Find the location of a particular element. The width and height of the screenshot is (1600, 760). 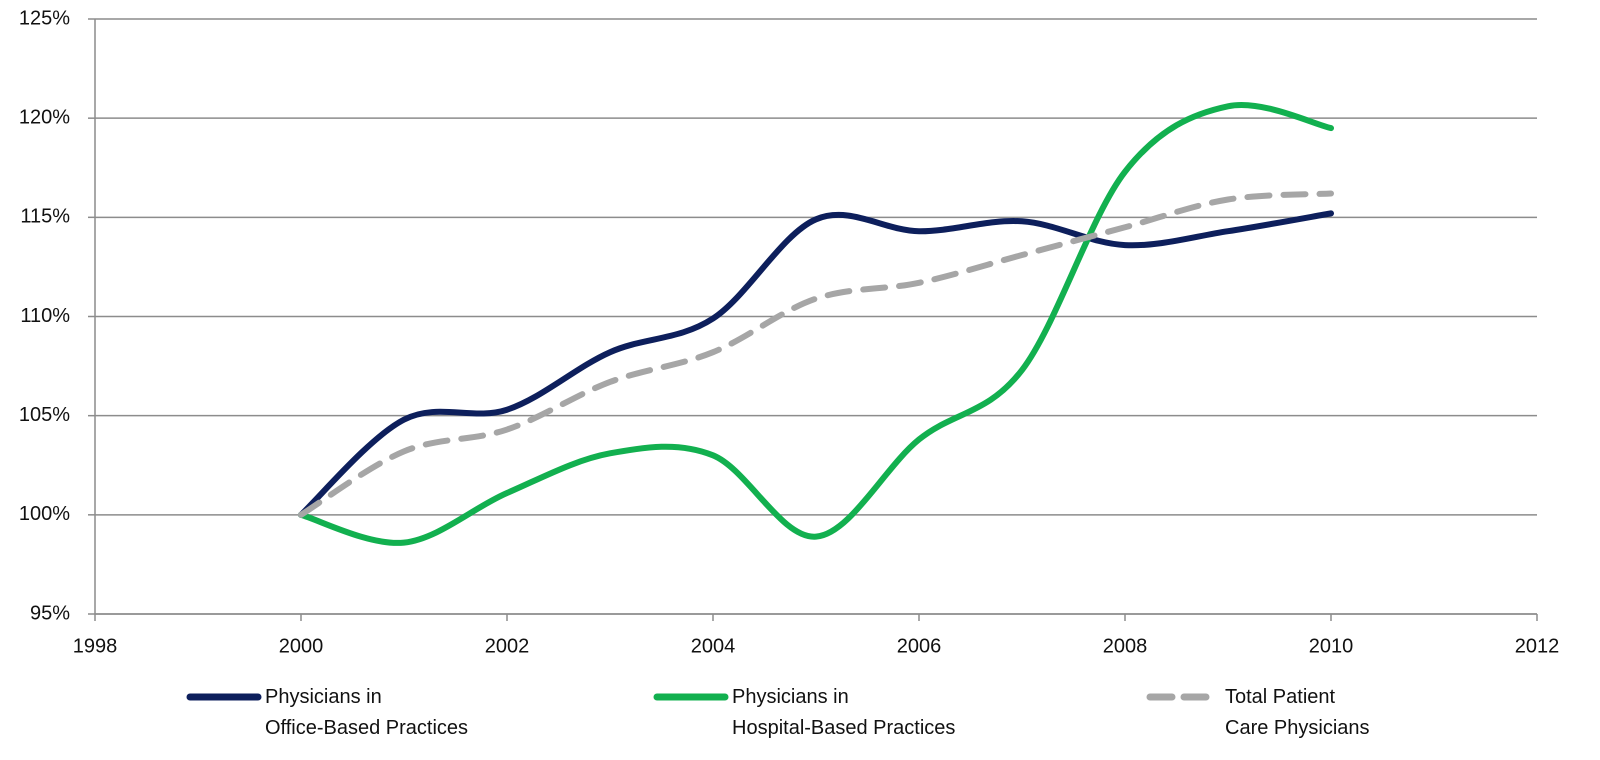

legend-label: Physicians in Office-Based Practices is located at coordinates (367, 712).